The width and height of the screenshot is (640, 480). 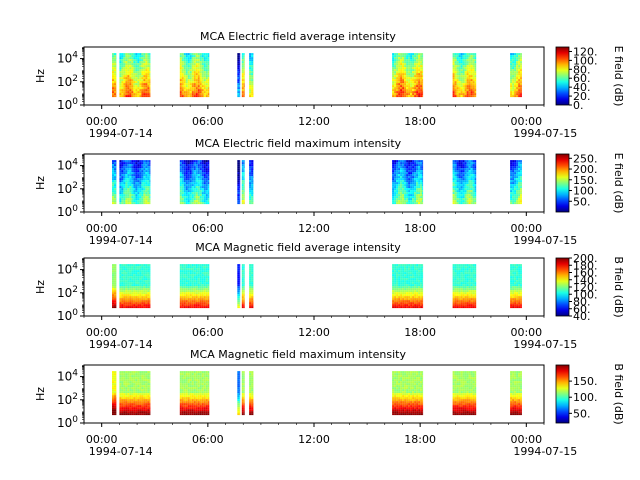 What do you see at coordinates (298, 247) in the screenshot?
I see `panel-title: MCA Magnetic field average intensity` at bounding box center [298, 247].